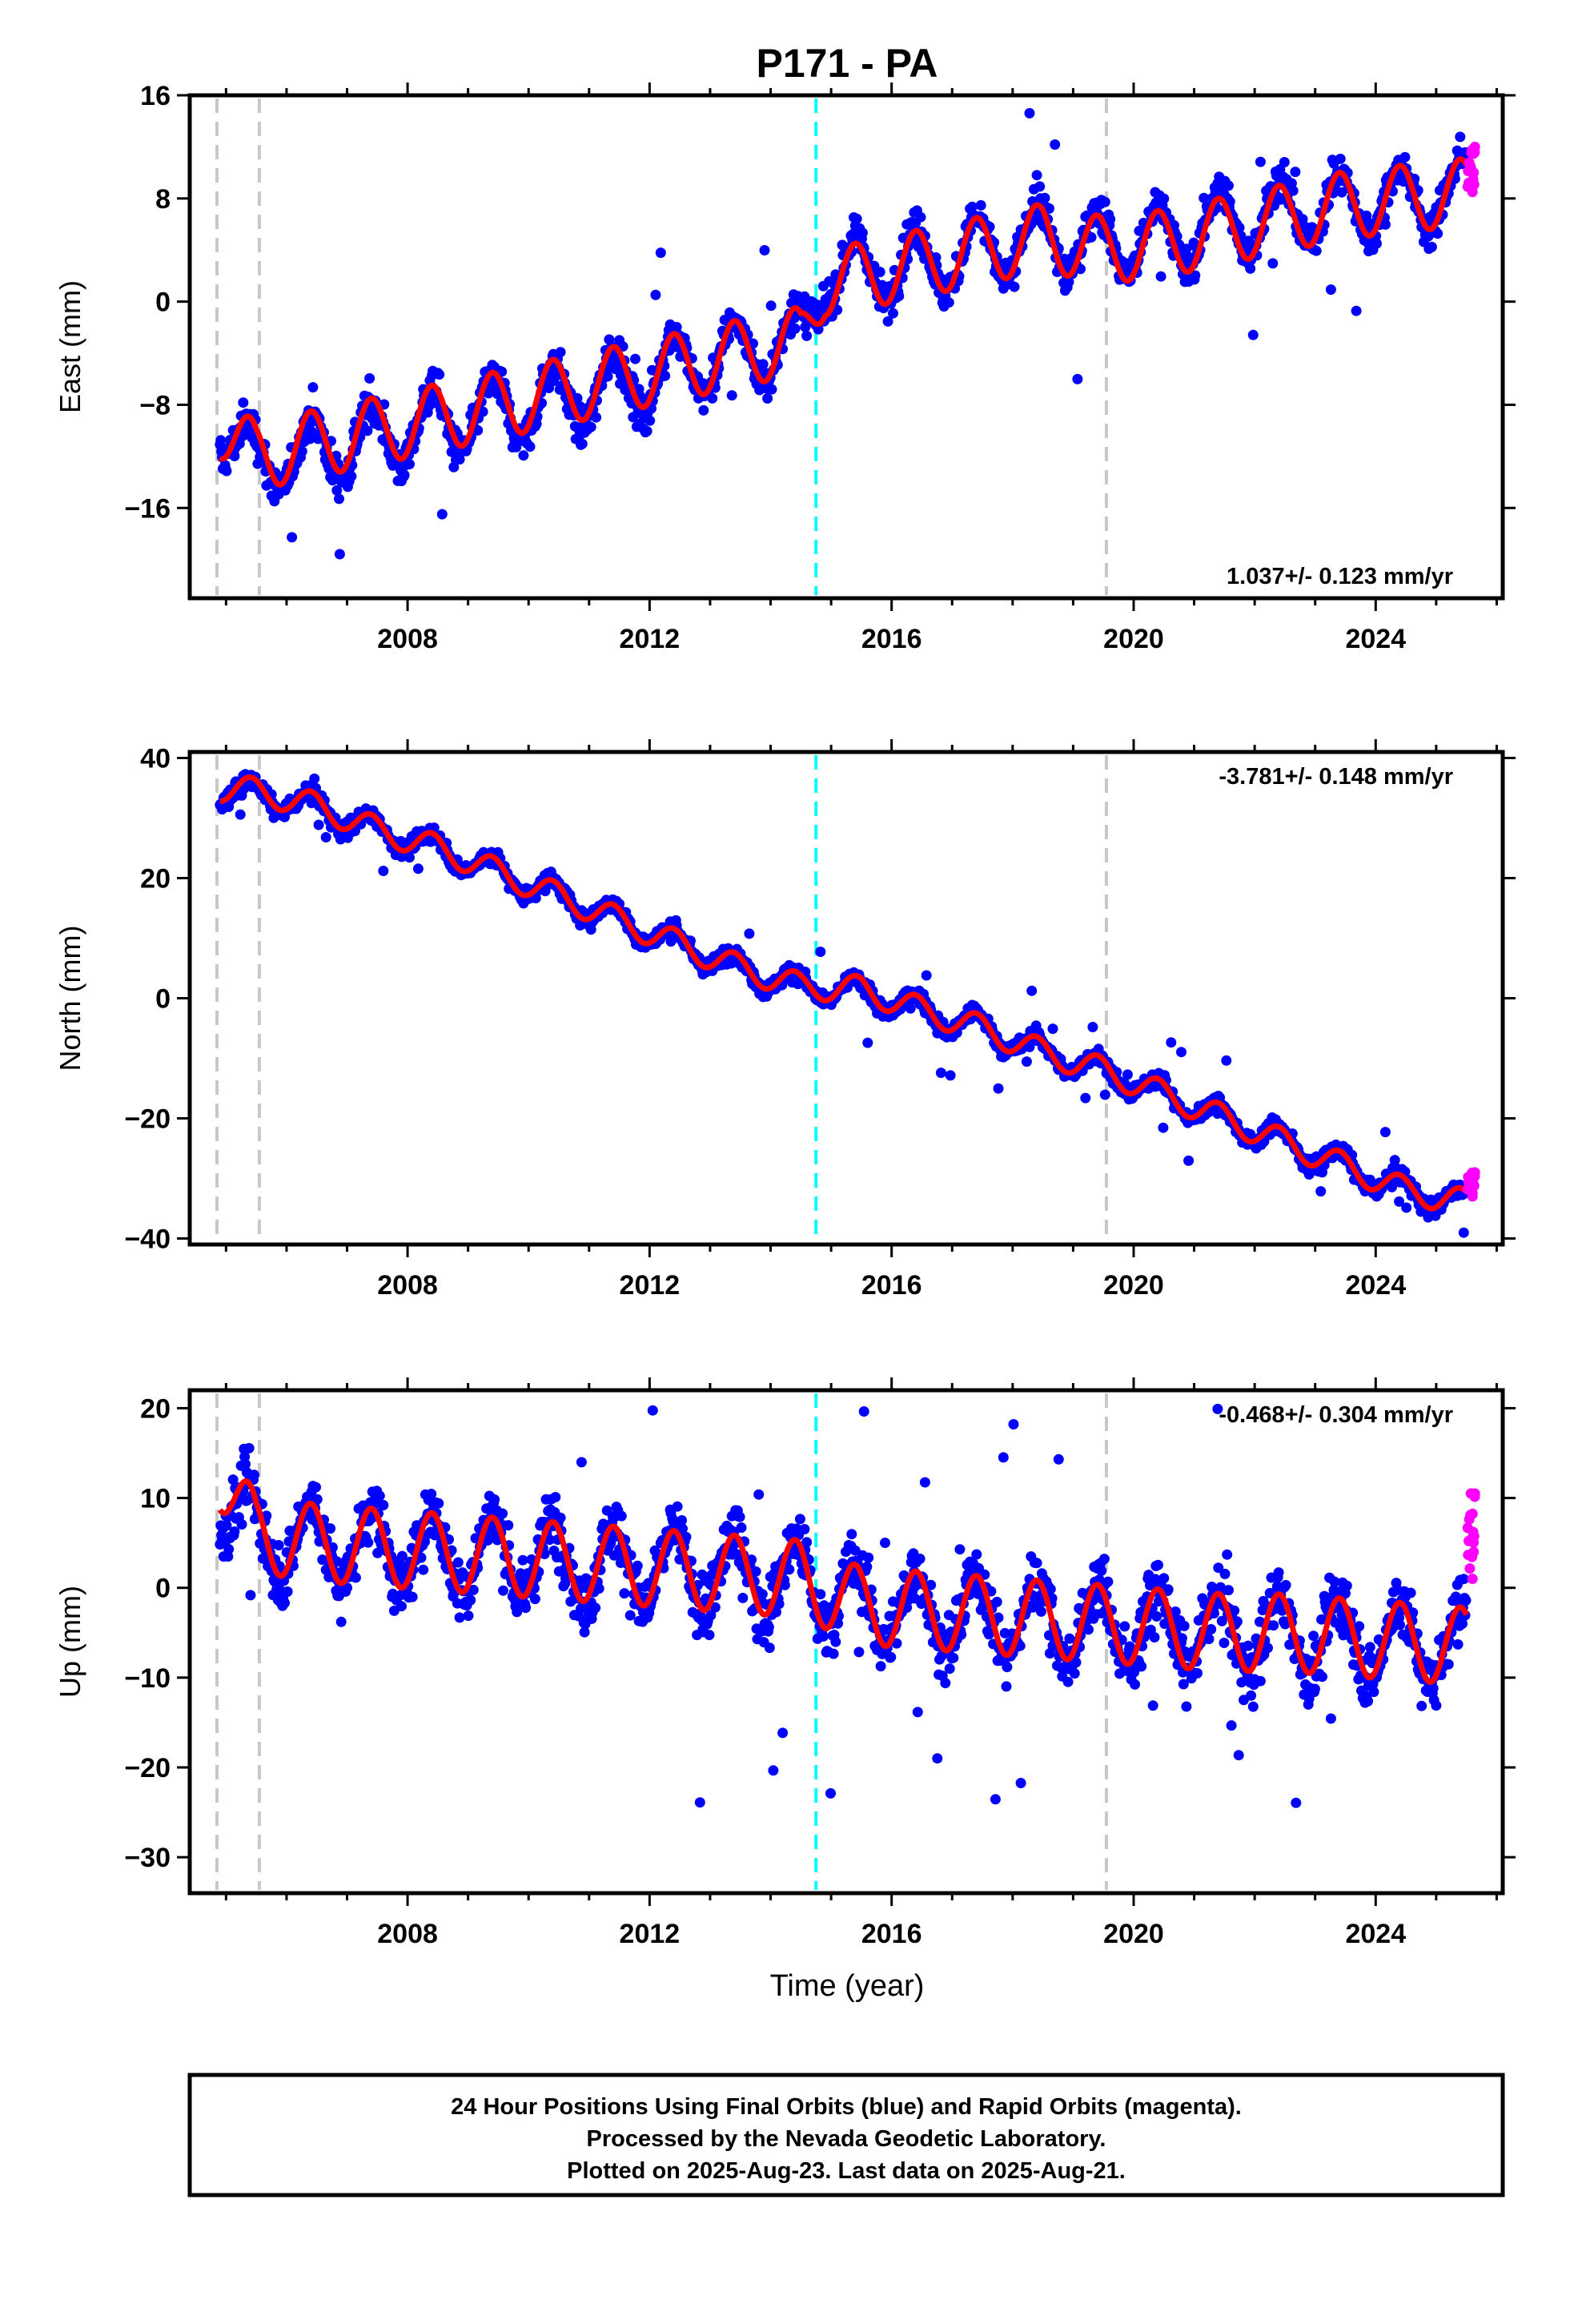  What do you see at coordinates (892, 1285) in the screenshot?
I see `x-tick-label: 2016` at bounding box center [892, 1285].